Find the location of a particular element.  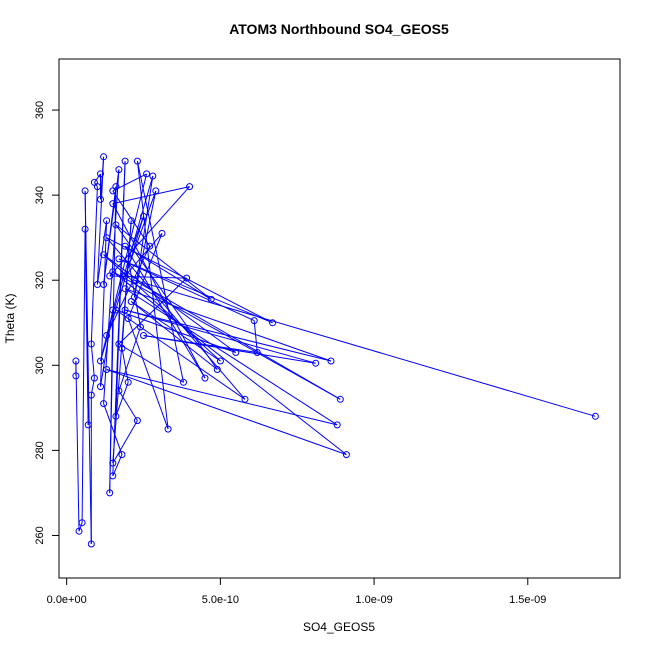

x-tick-label: 0.0e+00 is located at coordinates (67, 600).